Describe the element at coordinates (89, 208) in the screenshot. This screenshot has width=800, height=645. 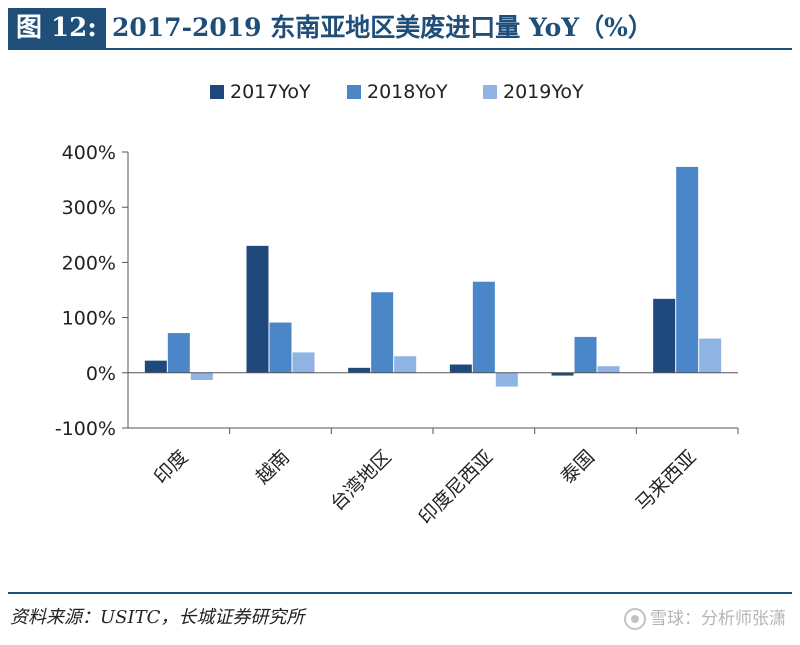
I see `y-tick-label: 300%` at that location.